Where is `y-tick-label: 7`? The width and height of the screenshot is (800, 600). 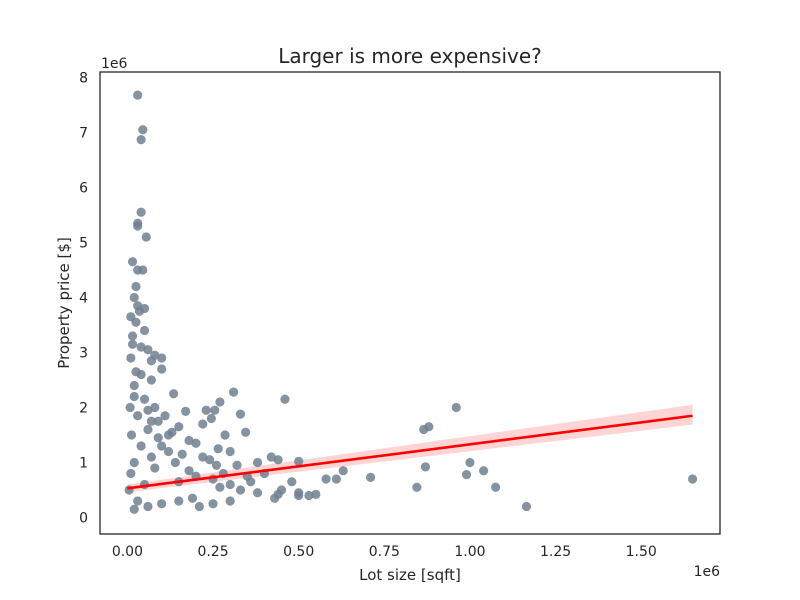 y-tick-label: 7 is located at coordinates (83, 134).